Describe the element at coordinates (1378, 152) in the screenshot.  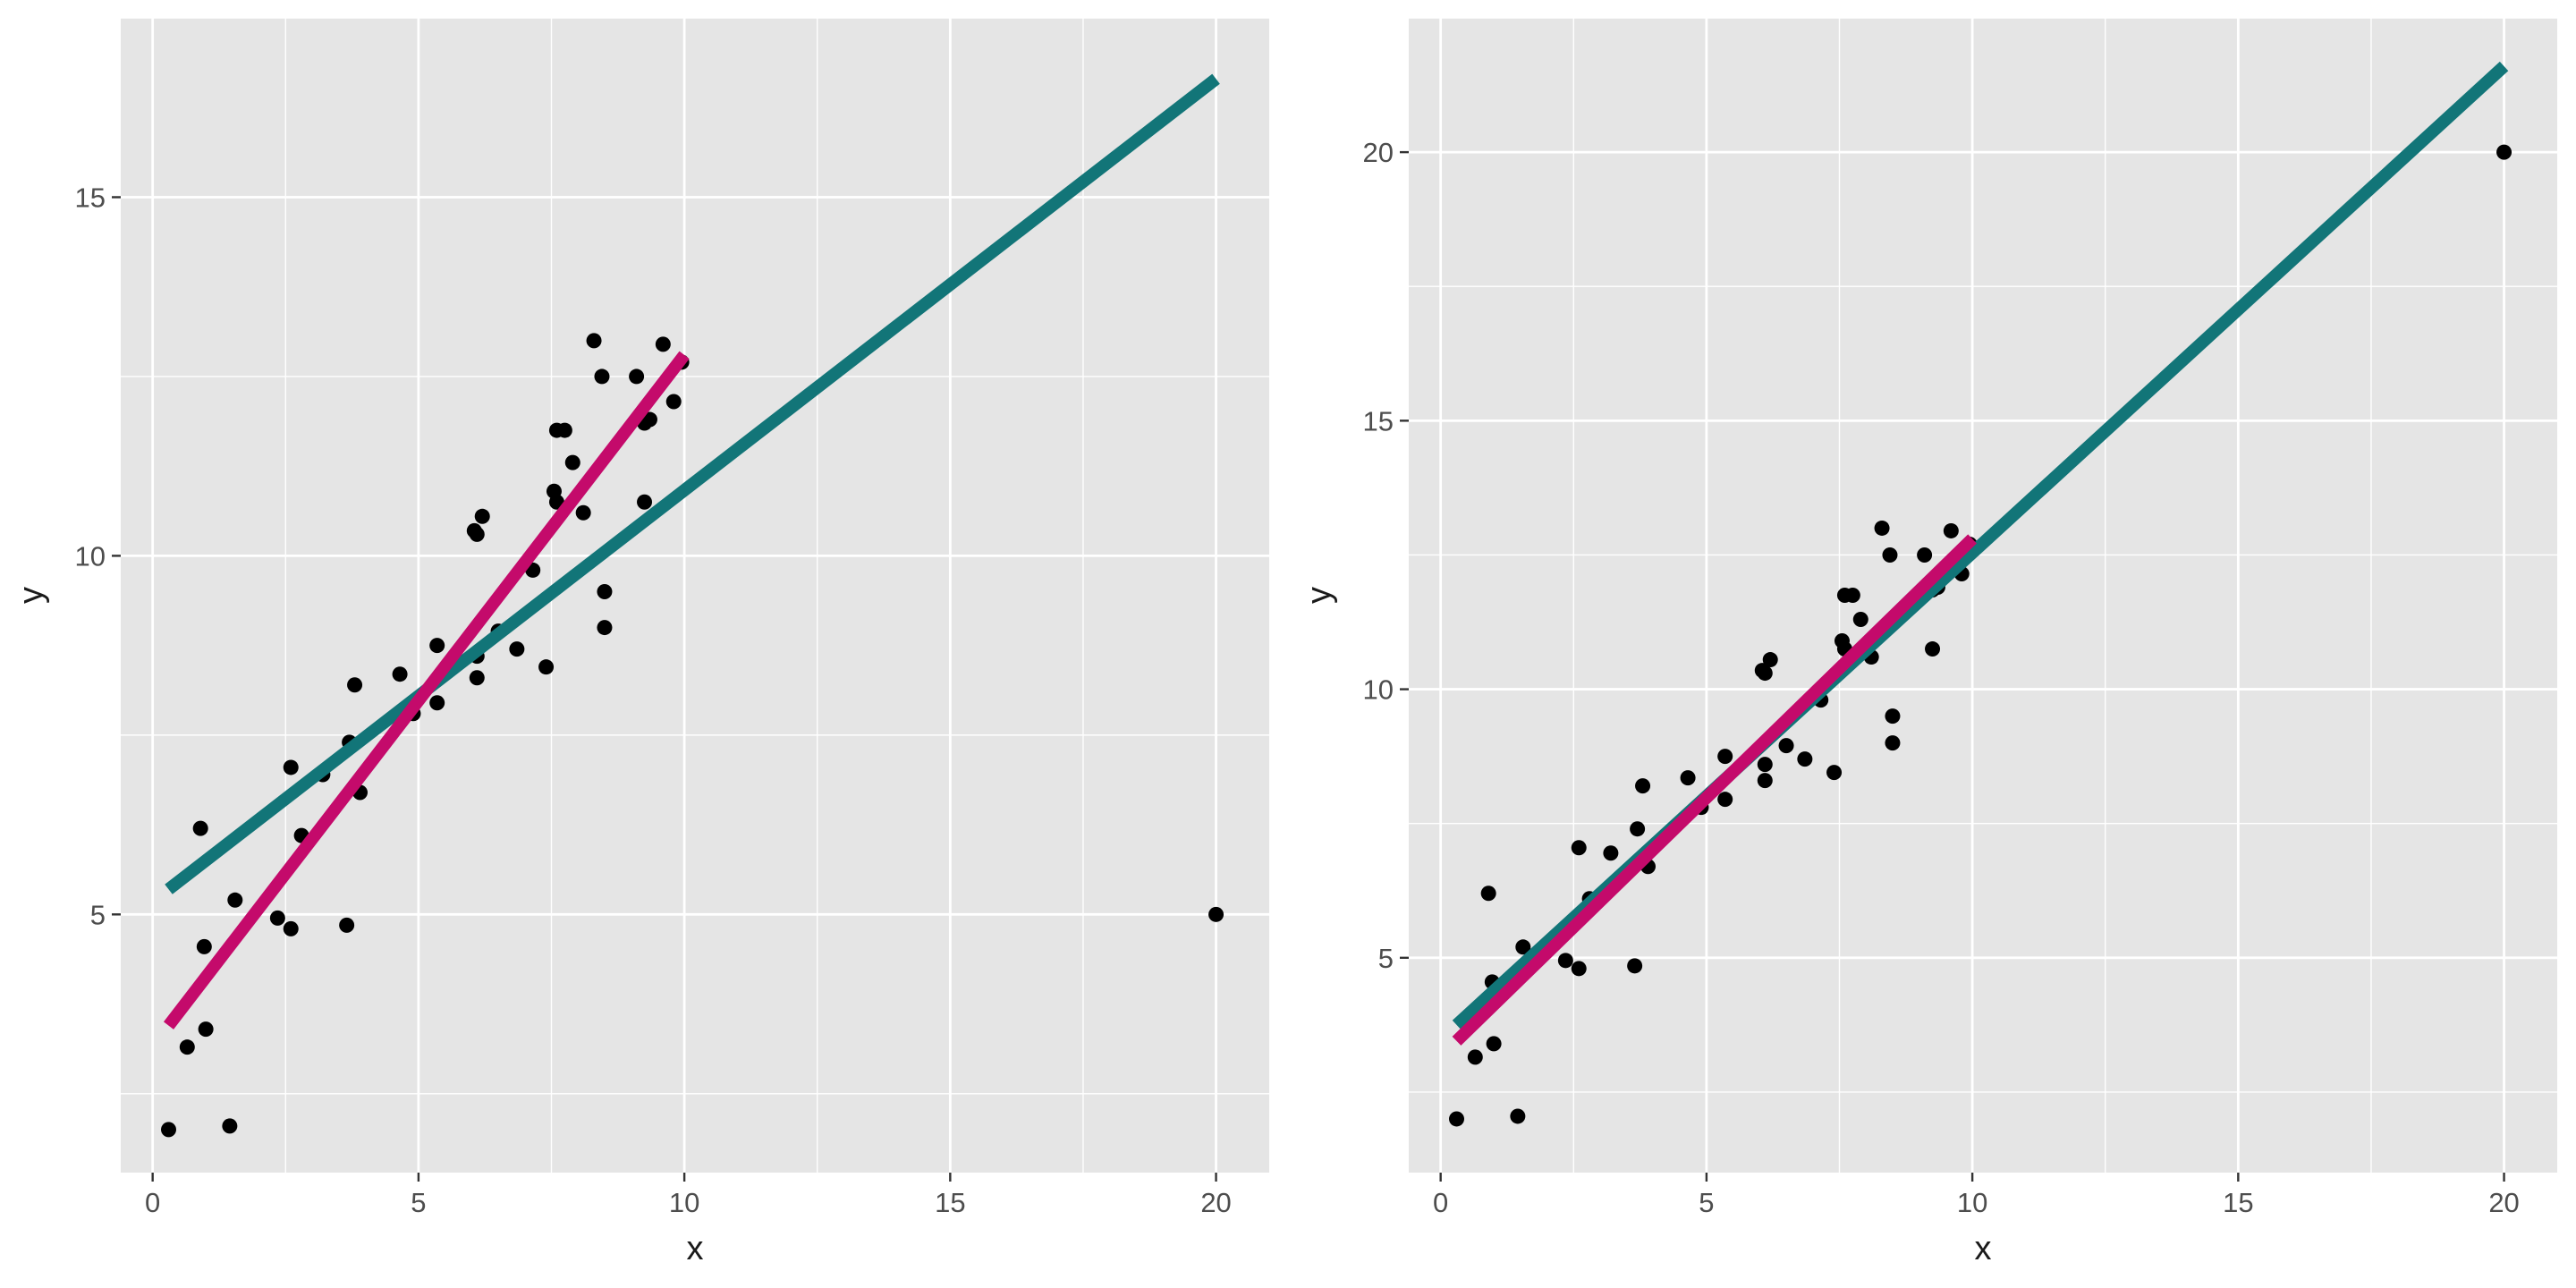
I see `y-tick-label: 20` at that location.